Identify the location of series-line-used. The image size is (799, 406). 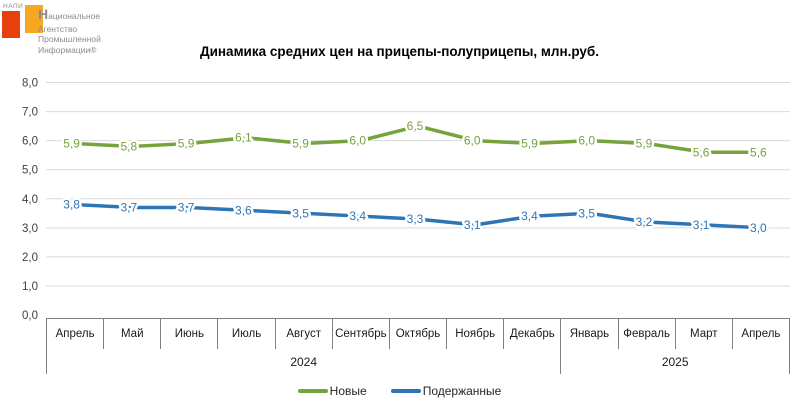
(418, 216).